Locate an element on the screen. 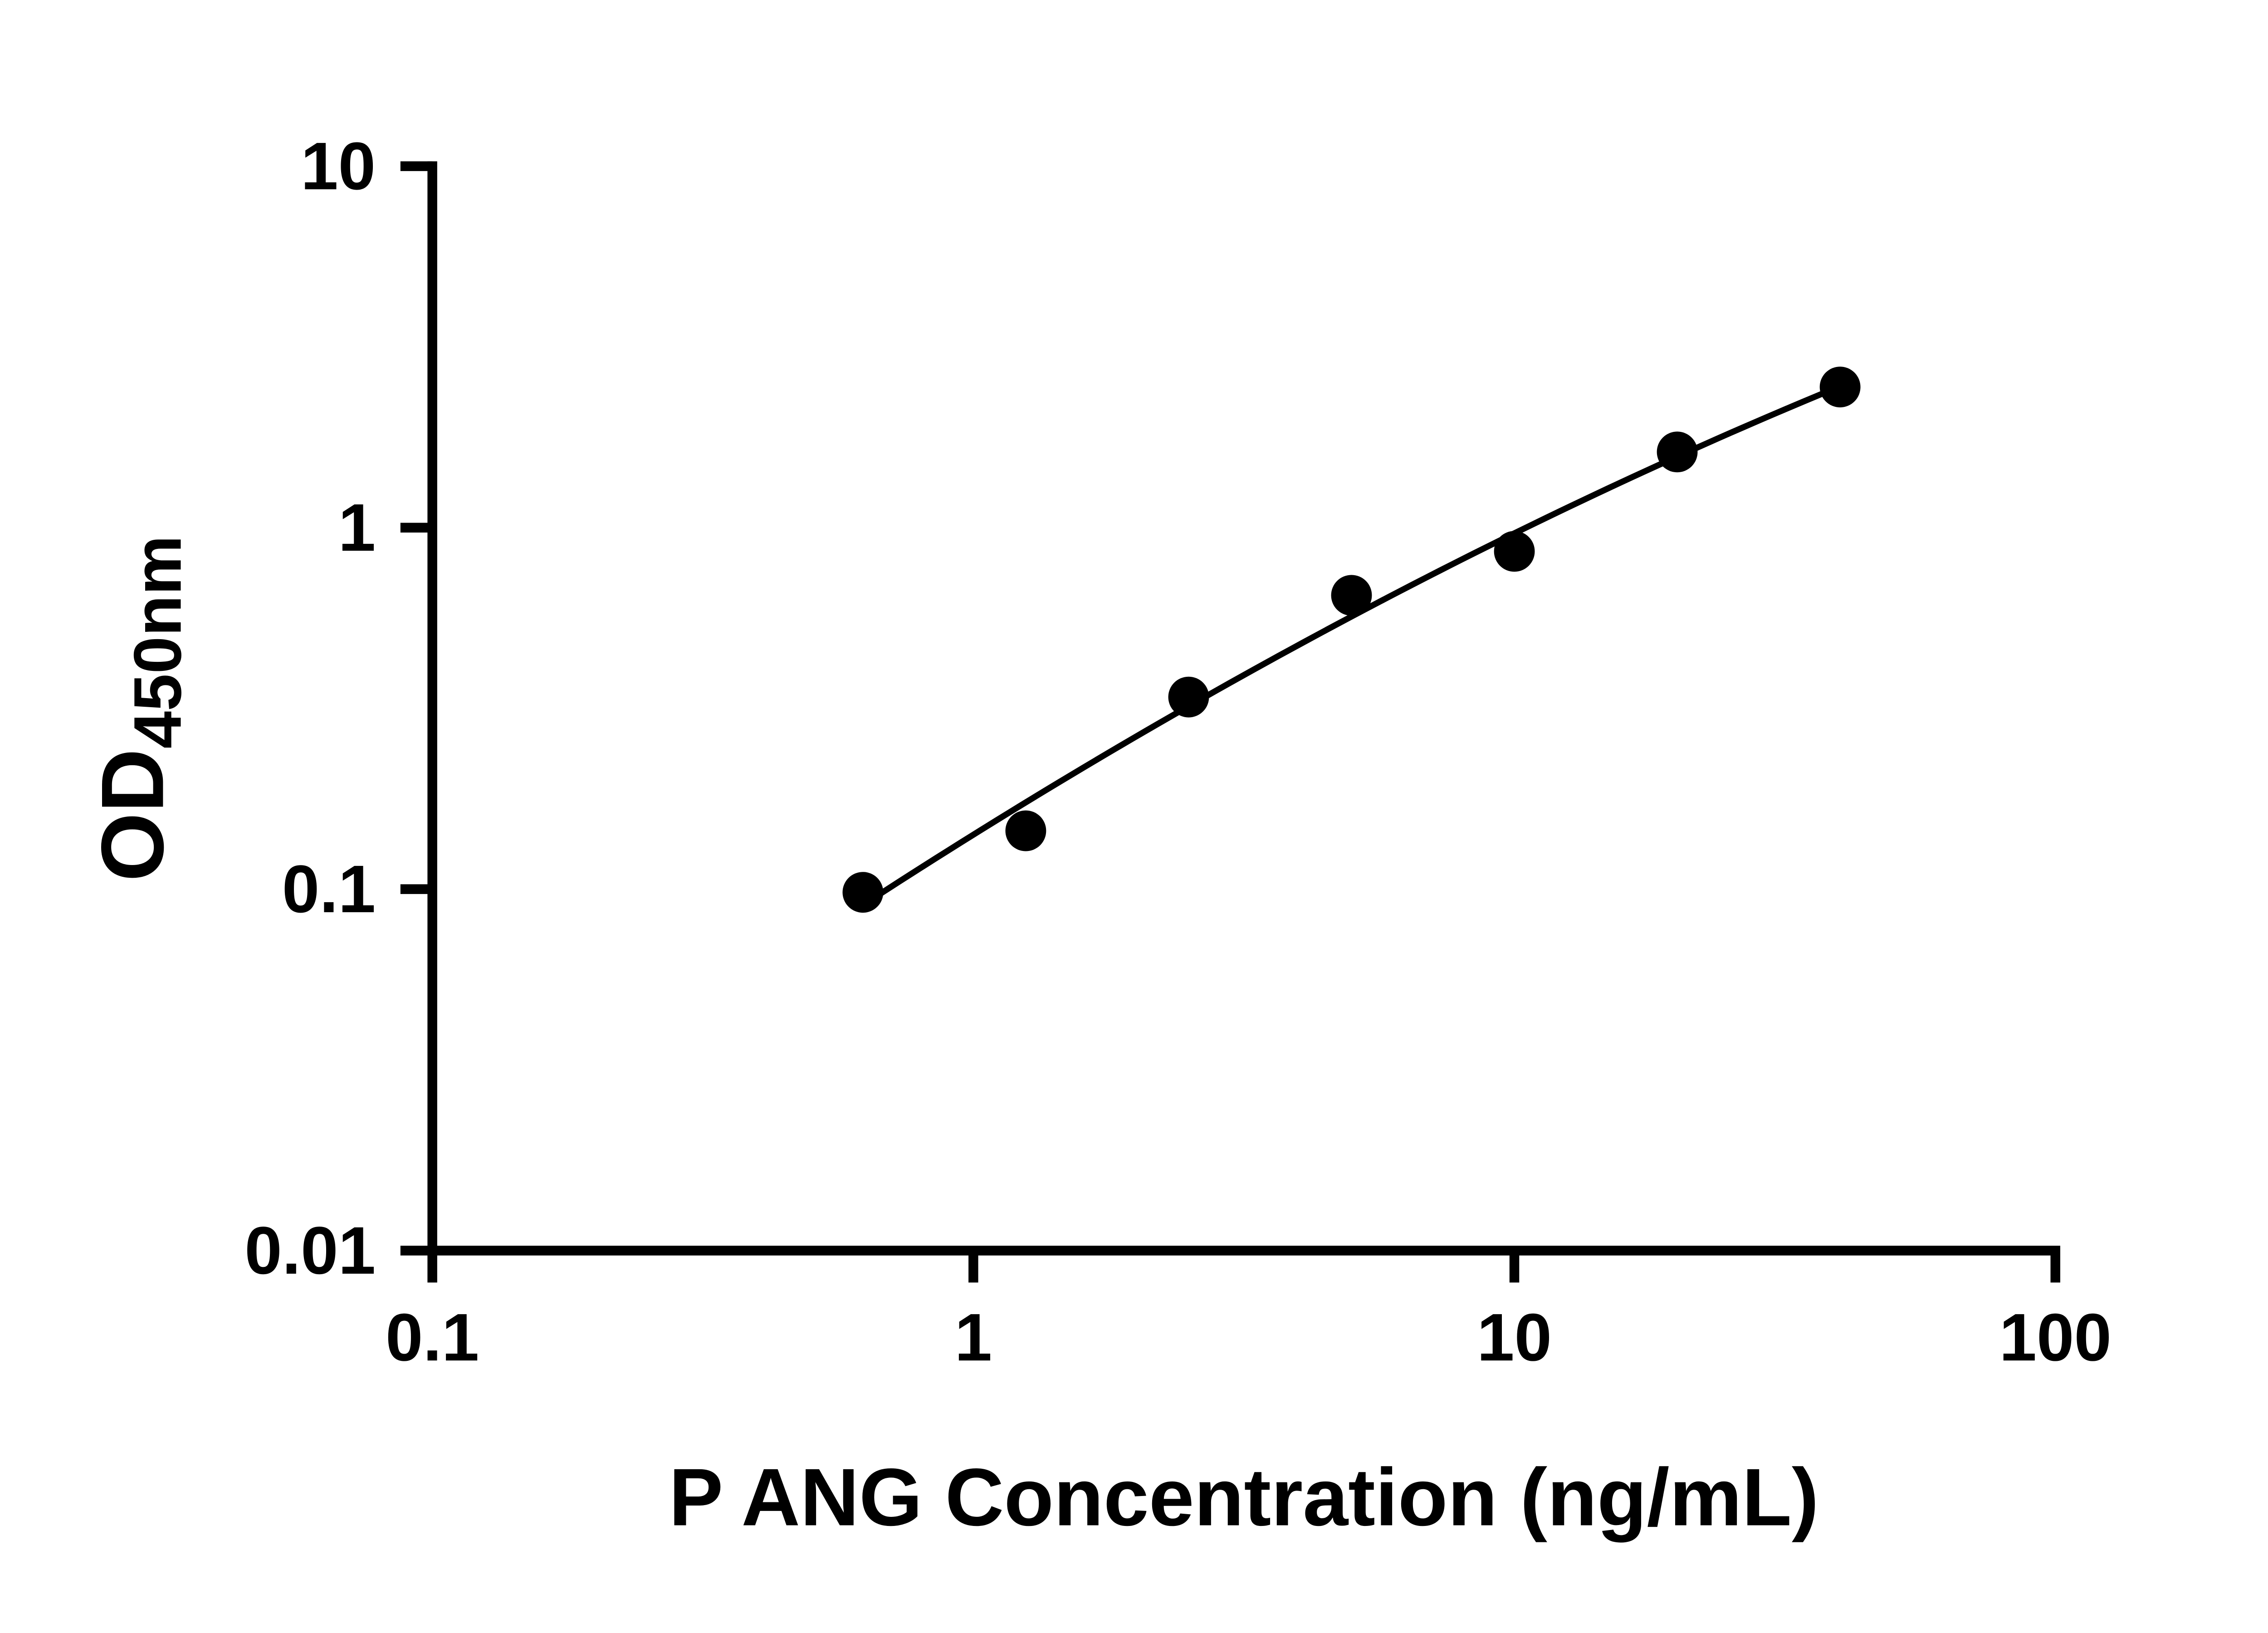 Image resolution: width=2268 pixels, height=1633 pixels. y-axis-tick-label: 0.01 is located at coordinates (310, 1250).